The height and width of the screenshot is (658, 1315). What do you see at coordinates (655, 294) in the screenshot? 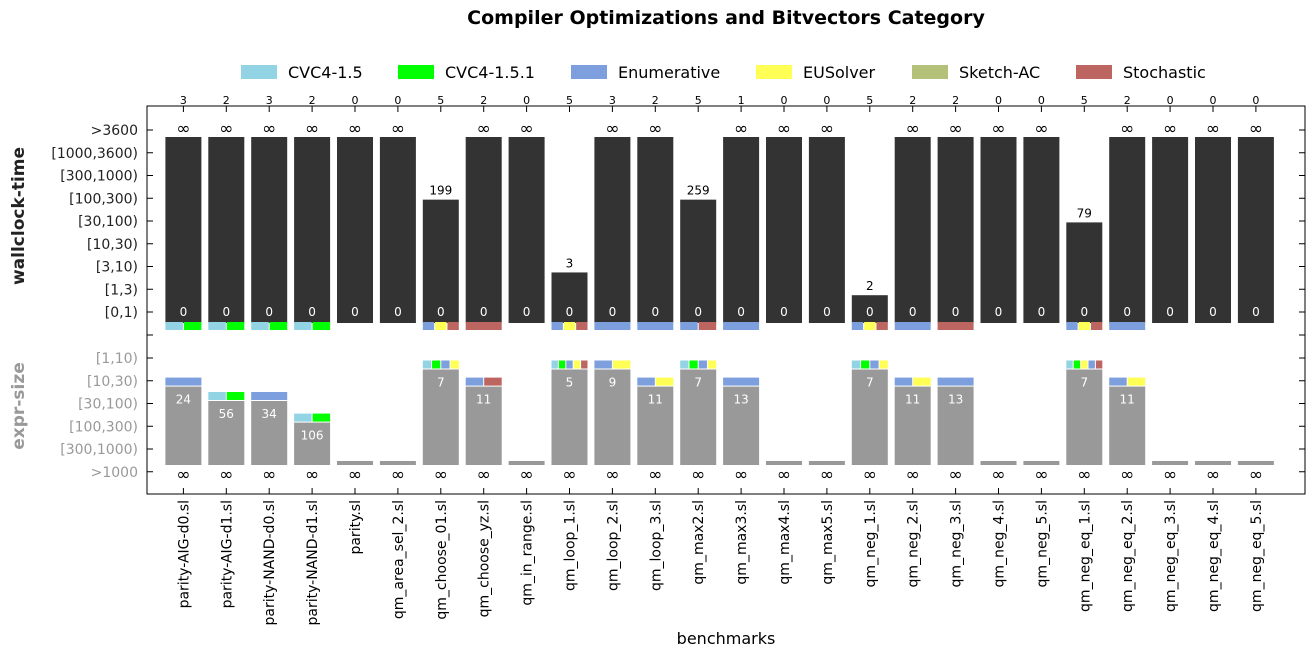
I see `benchmark-group-qm_loop_3.sl: 2 ∞ 0 11 ∞` at bounding box center [655, 294].